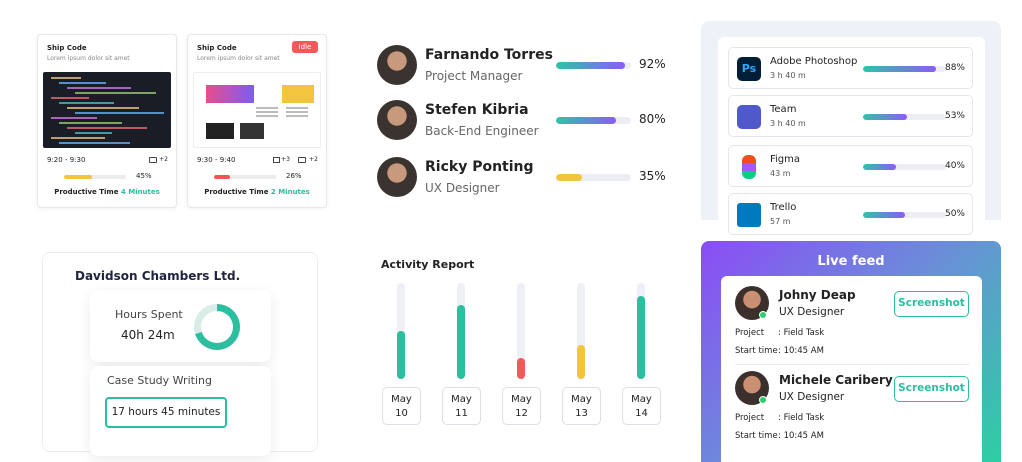 The image size is (1022, 462). Describe the element at coordinates (290, 192) in the screenshot. I see `productive-value: 2 Minutes` at that location.